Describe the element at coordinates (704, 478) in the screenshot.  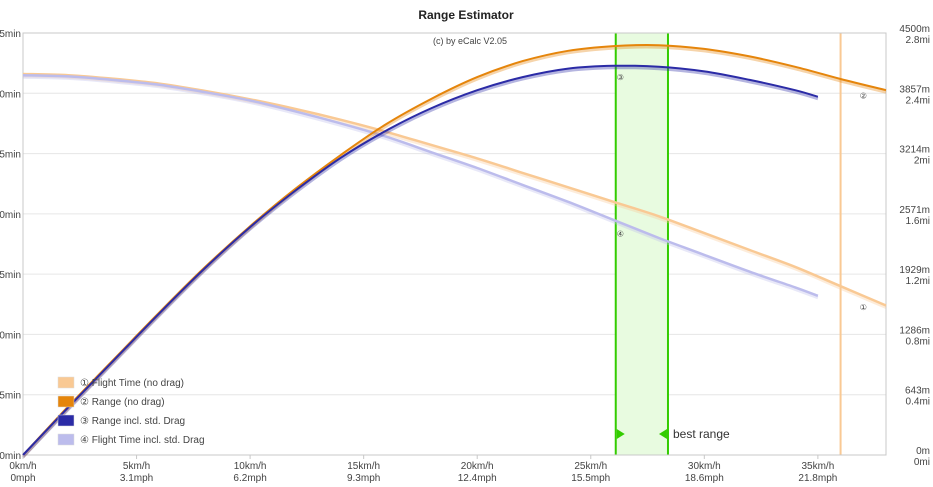
I see `x-tick-mph: 18.6mph` at that location.